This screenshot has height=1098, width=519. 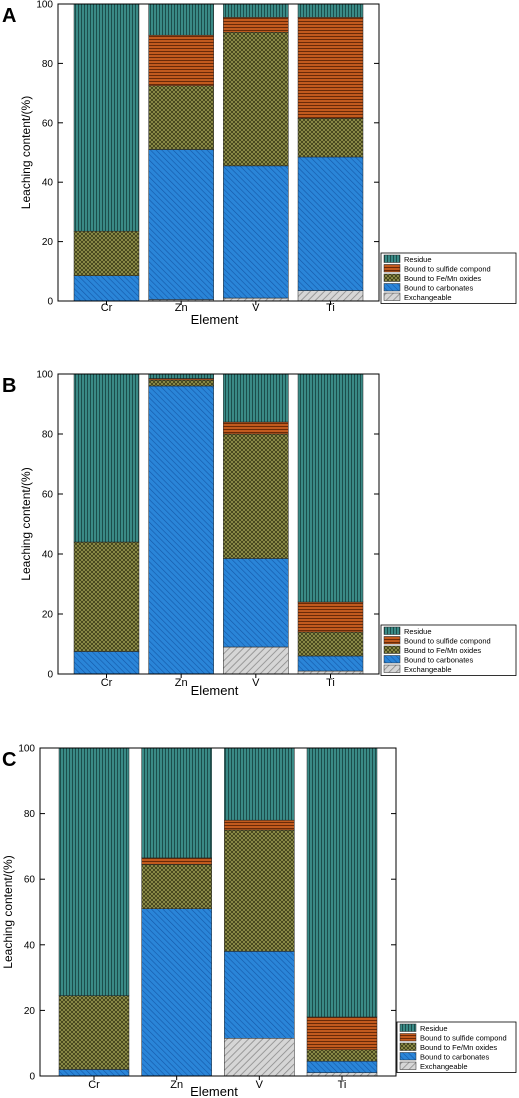 What do you see at coordinates (30, 814) in the screenshot?
I see `y-tick-label: 80` at bounding box center [30, 814].